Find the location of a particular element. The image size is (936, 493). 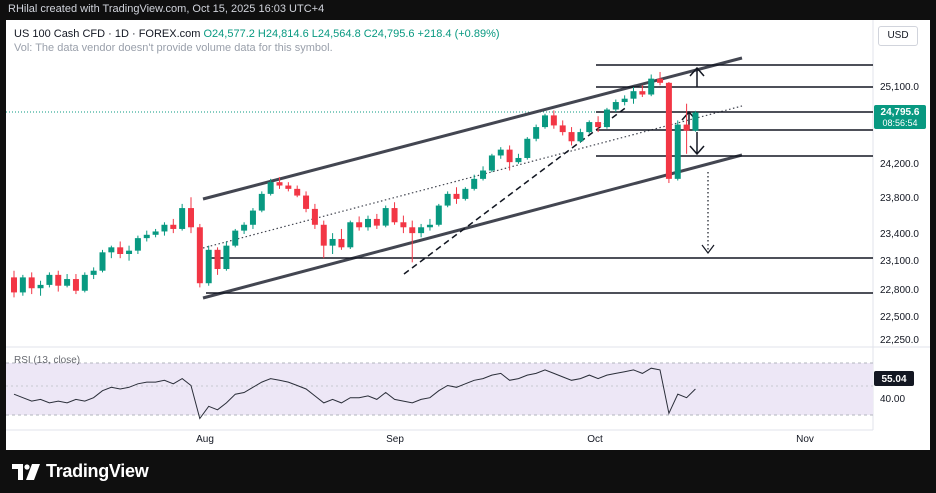

time-label-oct: Oct is located at coordinates (595, 439).